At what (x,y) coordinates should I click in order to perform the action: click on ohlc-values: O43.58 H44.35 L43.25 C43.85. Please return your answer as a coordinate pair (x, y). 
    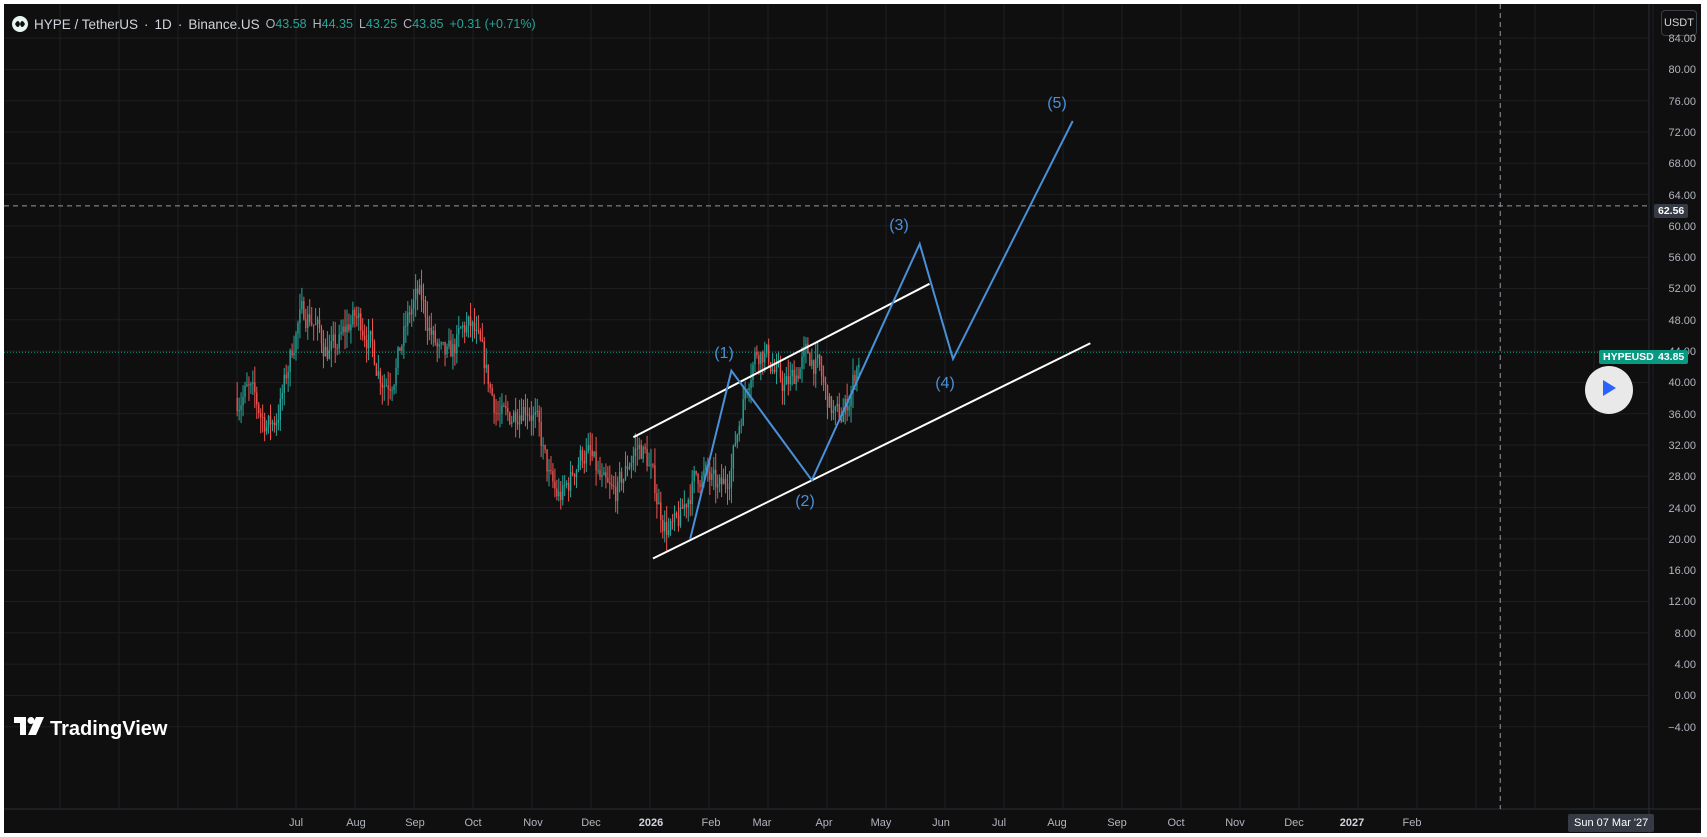
    Looking at the image, I should click on (355, 24).